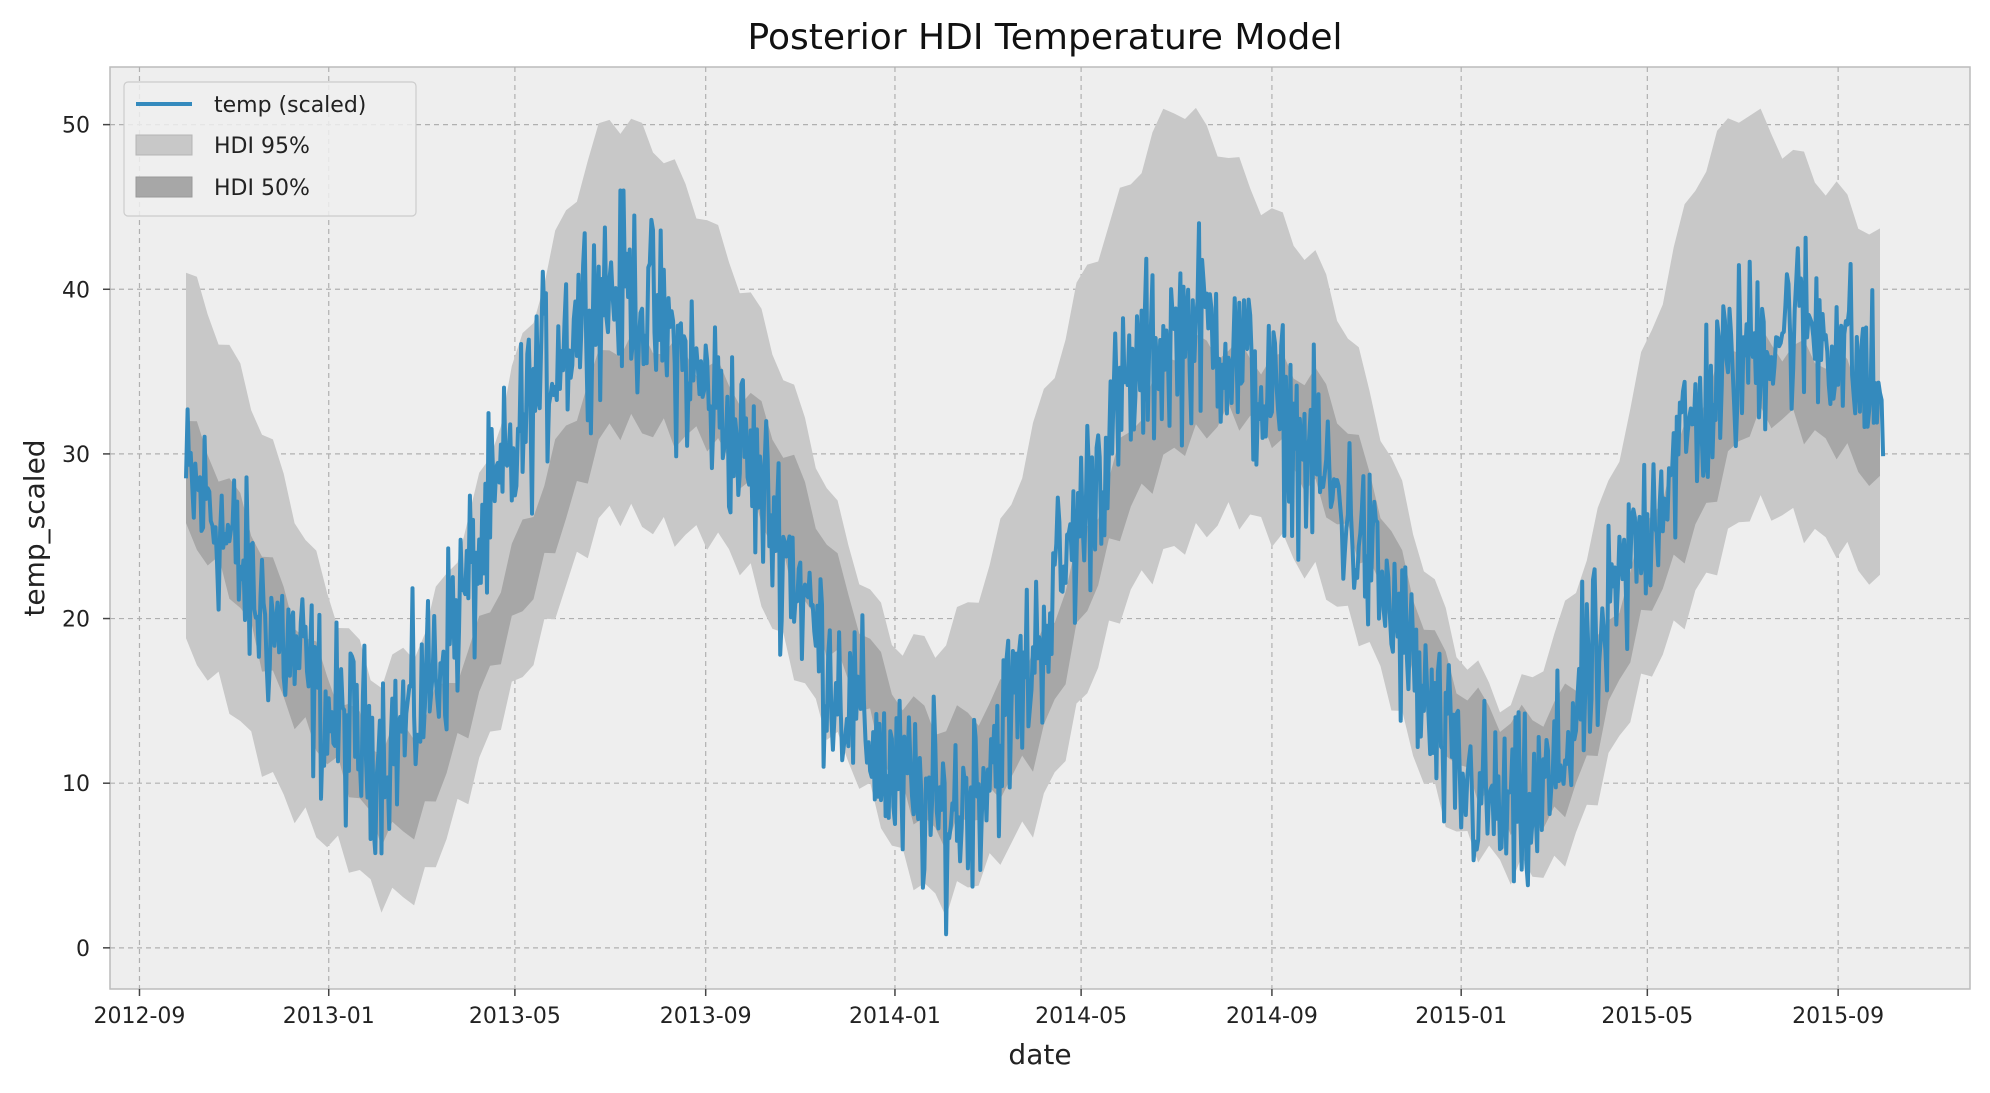  What do you see at coordinates (86, 538) in the screenshot?
I see `y-axis-ticks: 0 10 20 30 40 50` at bounding box center [86, 538].